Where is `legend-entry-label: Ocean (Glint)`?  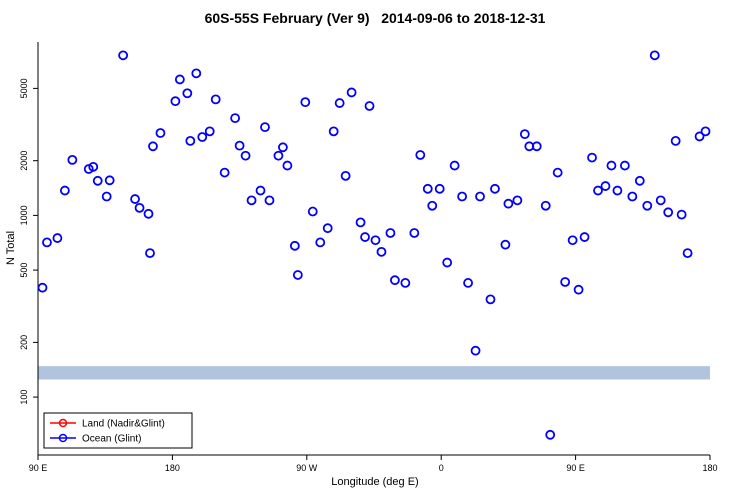 legend-entry-label: Ocean (Glint) is located at coordinates (111, 439).